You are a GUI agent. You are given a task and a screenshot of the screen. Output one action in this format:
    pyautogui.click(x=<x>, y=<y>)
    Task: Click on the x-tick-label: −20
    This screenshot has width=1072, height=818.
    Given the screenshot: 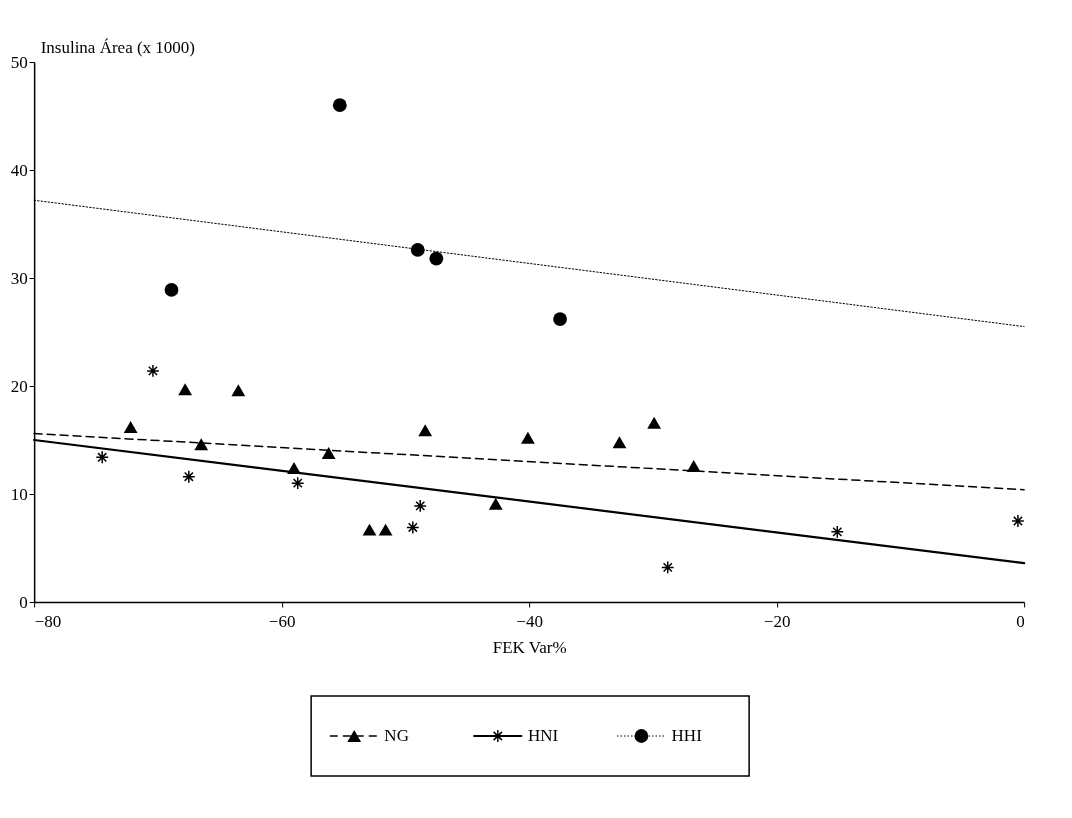 What is the action you would take?
    pyautogui.click(x=777, y=621)
    